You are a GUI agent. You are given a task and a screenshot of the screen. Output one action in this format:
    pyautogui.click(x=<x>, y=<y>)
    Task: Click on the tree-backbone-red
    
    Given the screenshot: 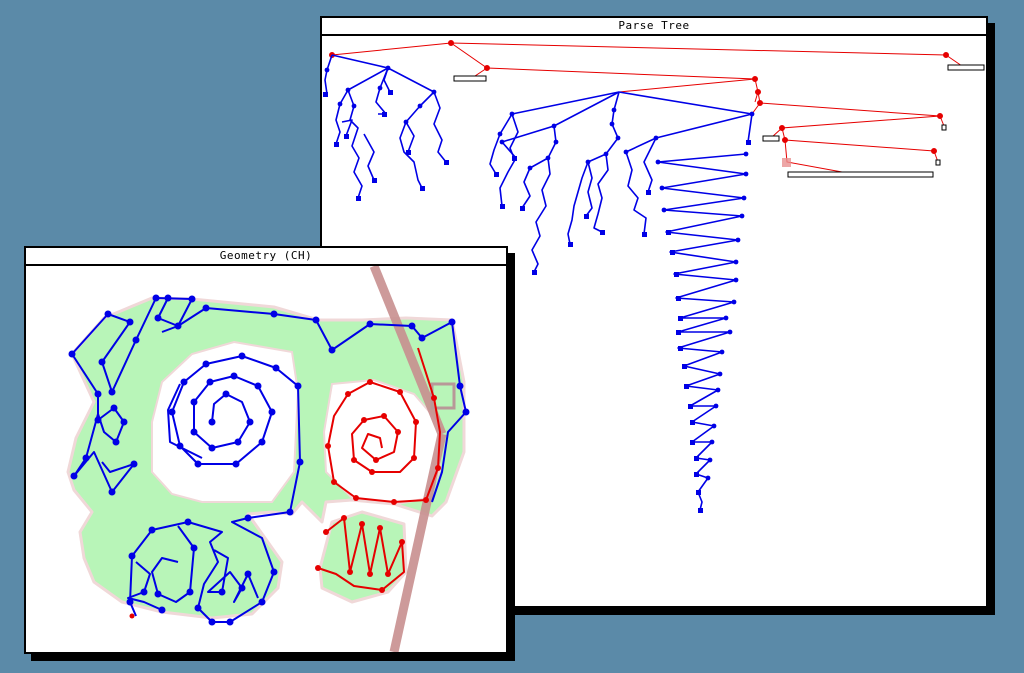 What is the action you would take?
    pyautogui.click(x=646, y=106)
    